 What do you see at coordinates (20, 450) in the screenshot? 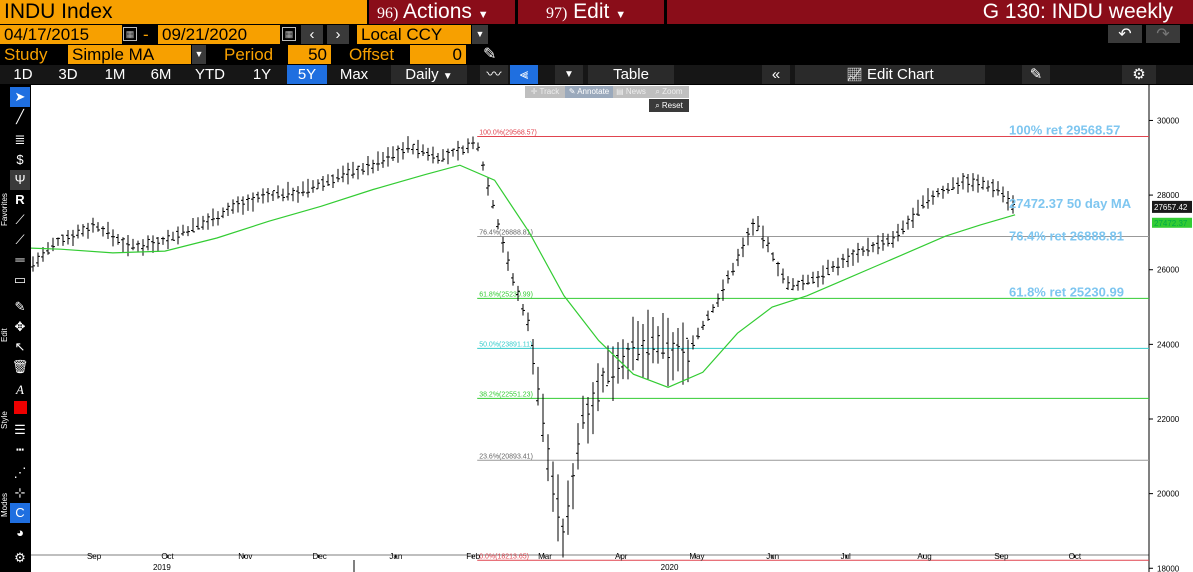
I see `line-style-tool: ┅` at bounding box center [20, 450].